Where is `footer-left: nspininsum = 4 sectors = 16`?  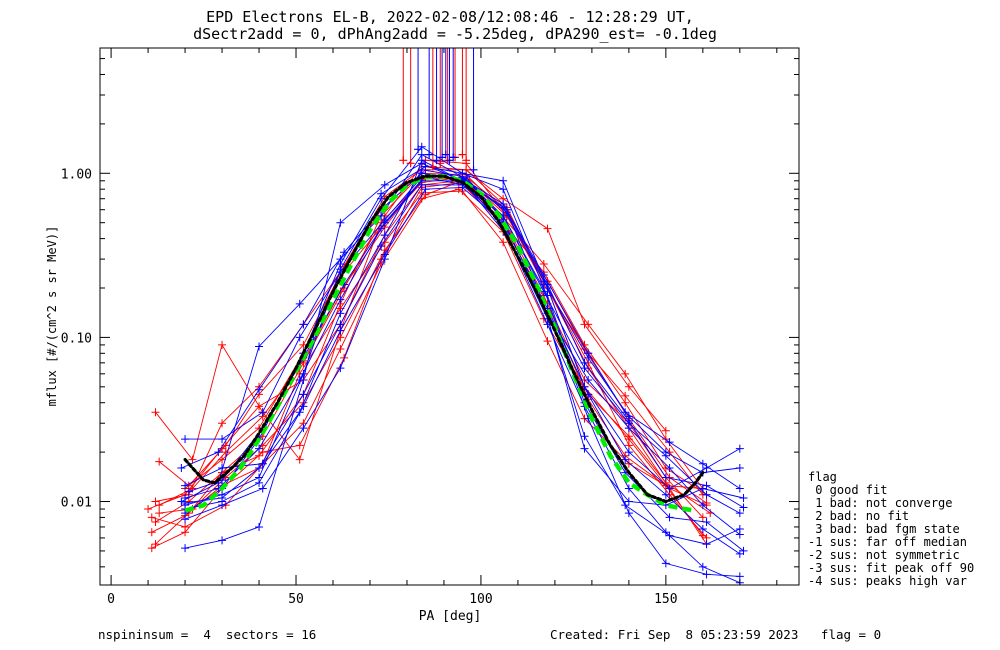 footer-left: nspininsum = 4 sectors = 16 is located at coordinates (207, 634).